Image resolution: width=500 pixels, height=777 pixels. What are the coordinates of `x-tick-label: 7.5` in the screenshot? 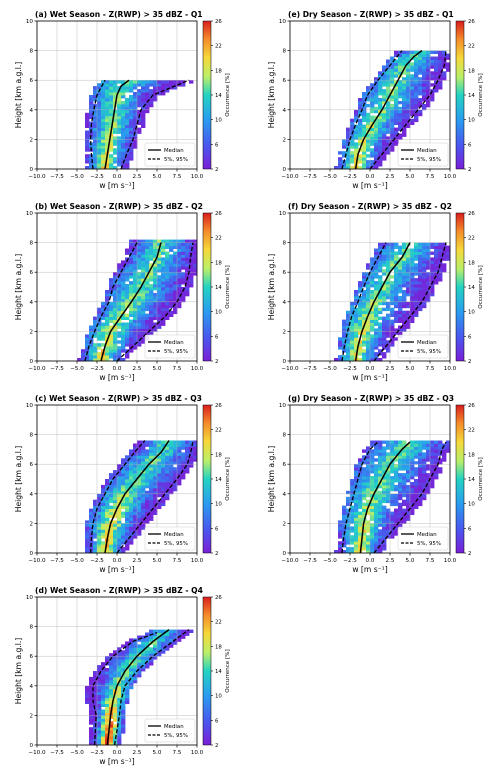 It's located at (430, 177).